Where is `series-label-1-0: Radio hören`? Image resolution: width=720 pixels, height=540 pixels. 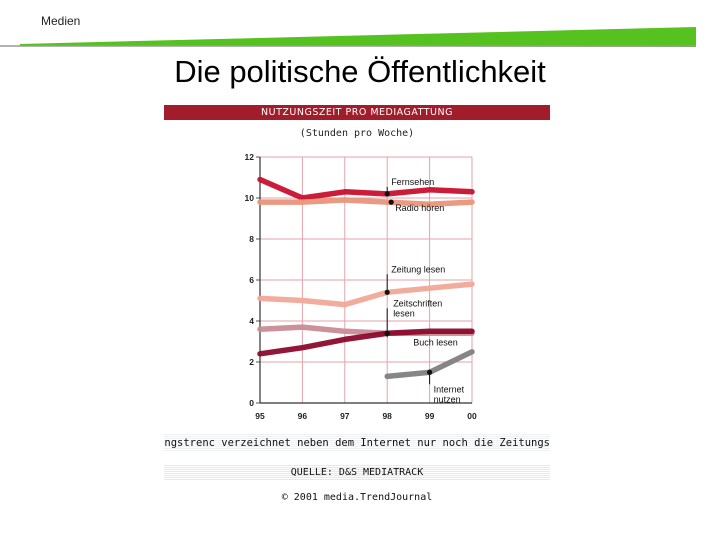
series-label-1-0: Radio hören is located at coordinates (419, 208).